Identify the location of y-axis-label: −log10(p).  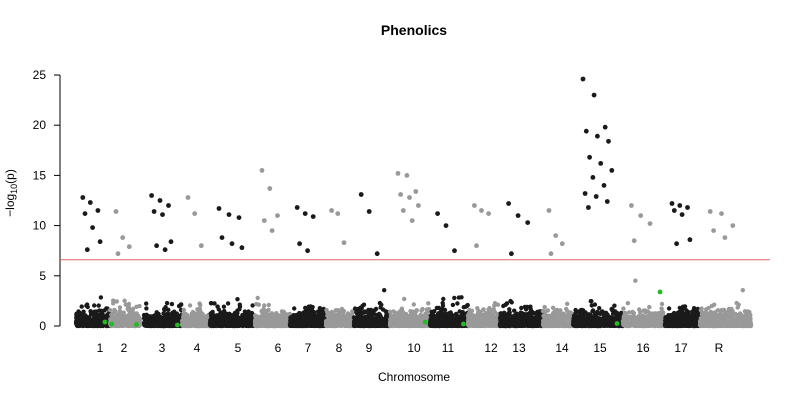
(11, 193).